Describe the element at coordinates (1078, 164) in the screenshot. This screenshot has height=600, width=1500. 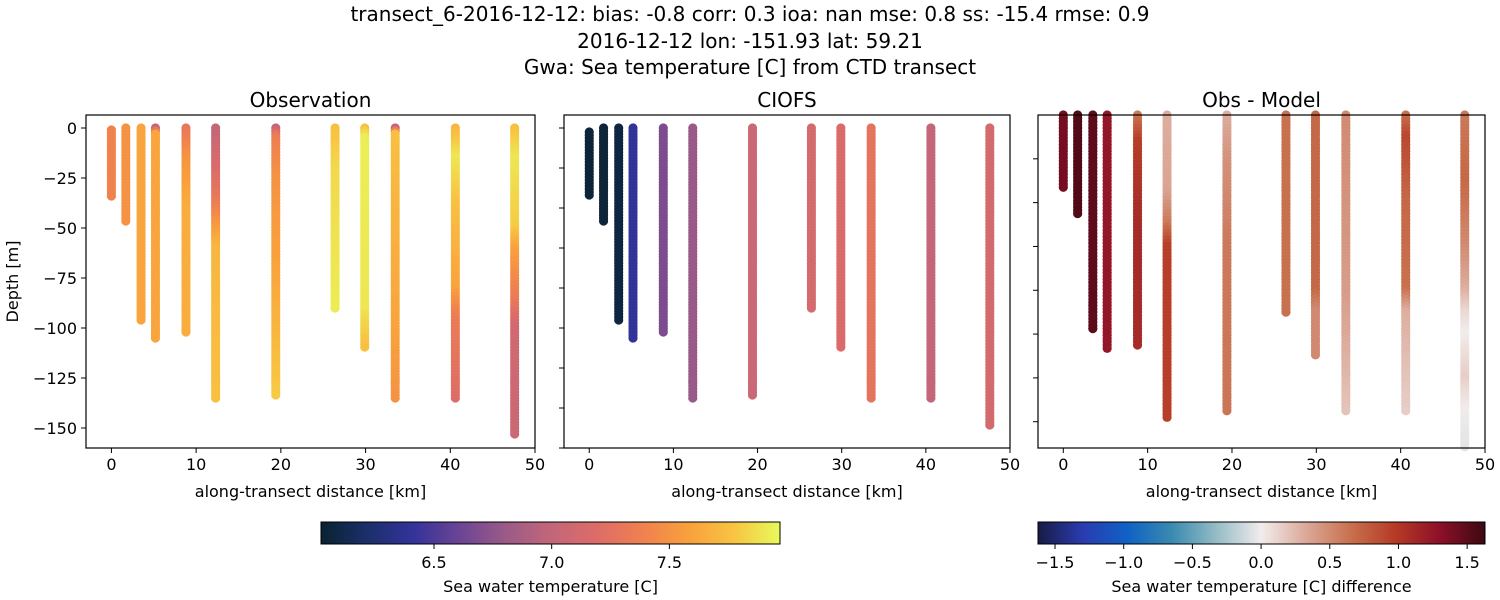
I see `profile-1.7km` at that location.